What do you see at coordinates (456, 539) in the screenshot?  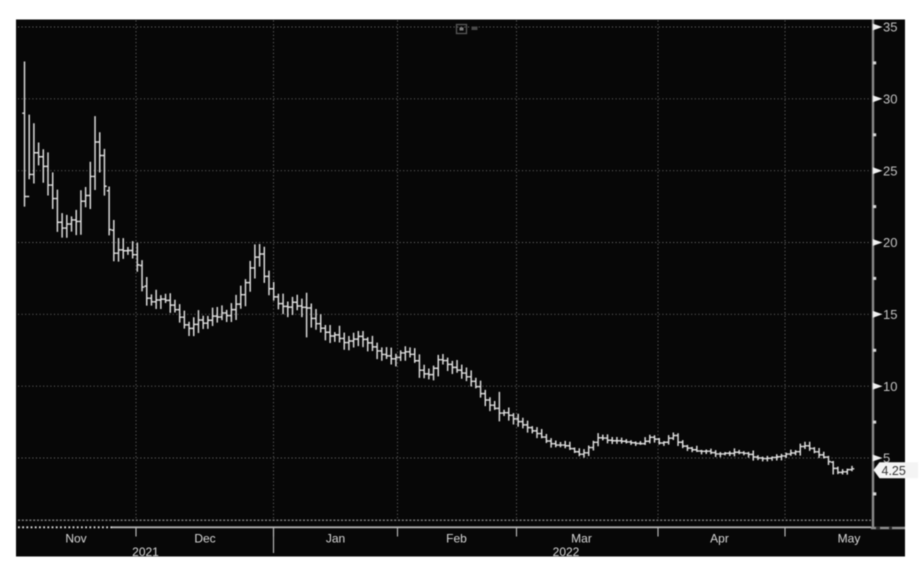 I see `svg-text: Feb` at bounding box center [456, 539].